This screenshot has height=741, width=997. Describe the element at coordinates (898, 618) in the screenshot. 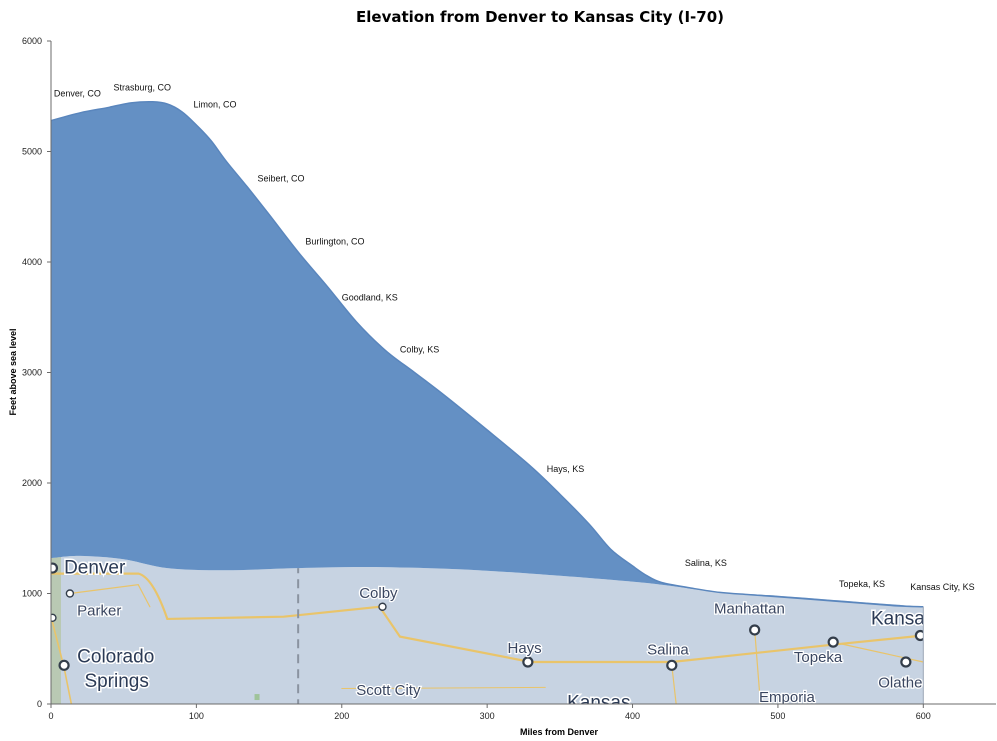

I see `map-label: Kansa` at that location.